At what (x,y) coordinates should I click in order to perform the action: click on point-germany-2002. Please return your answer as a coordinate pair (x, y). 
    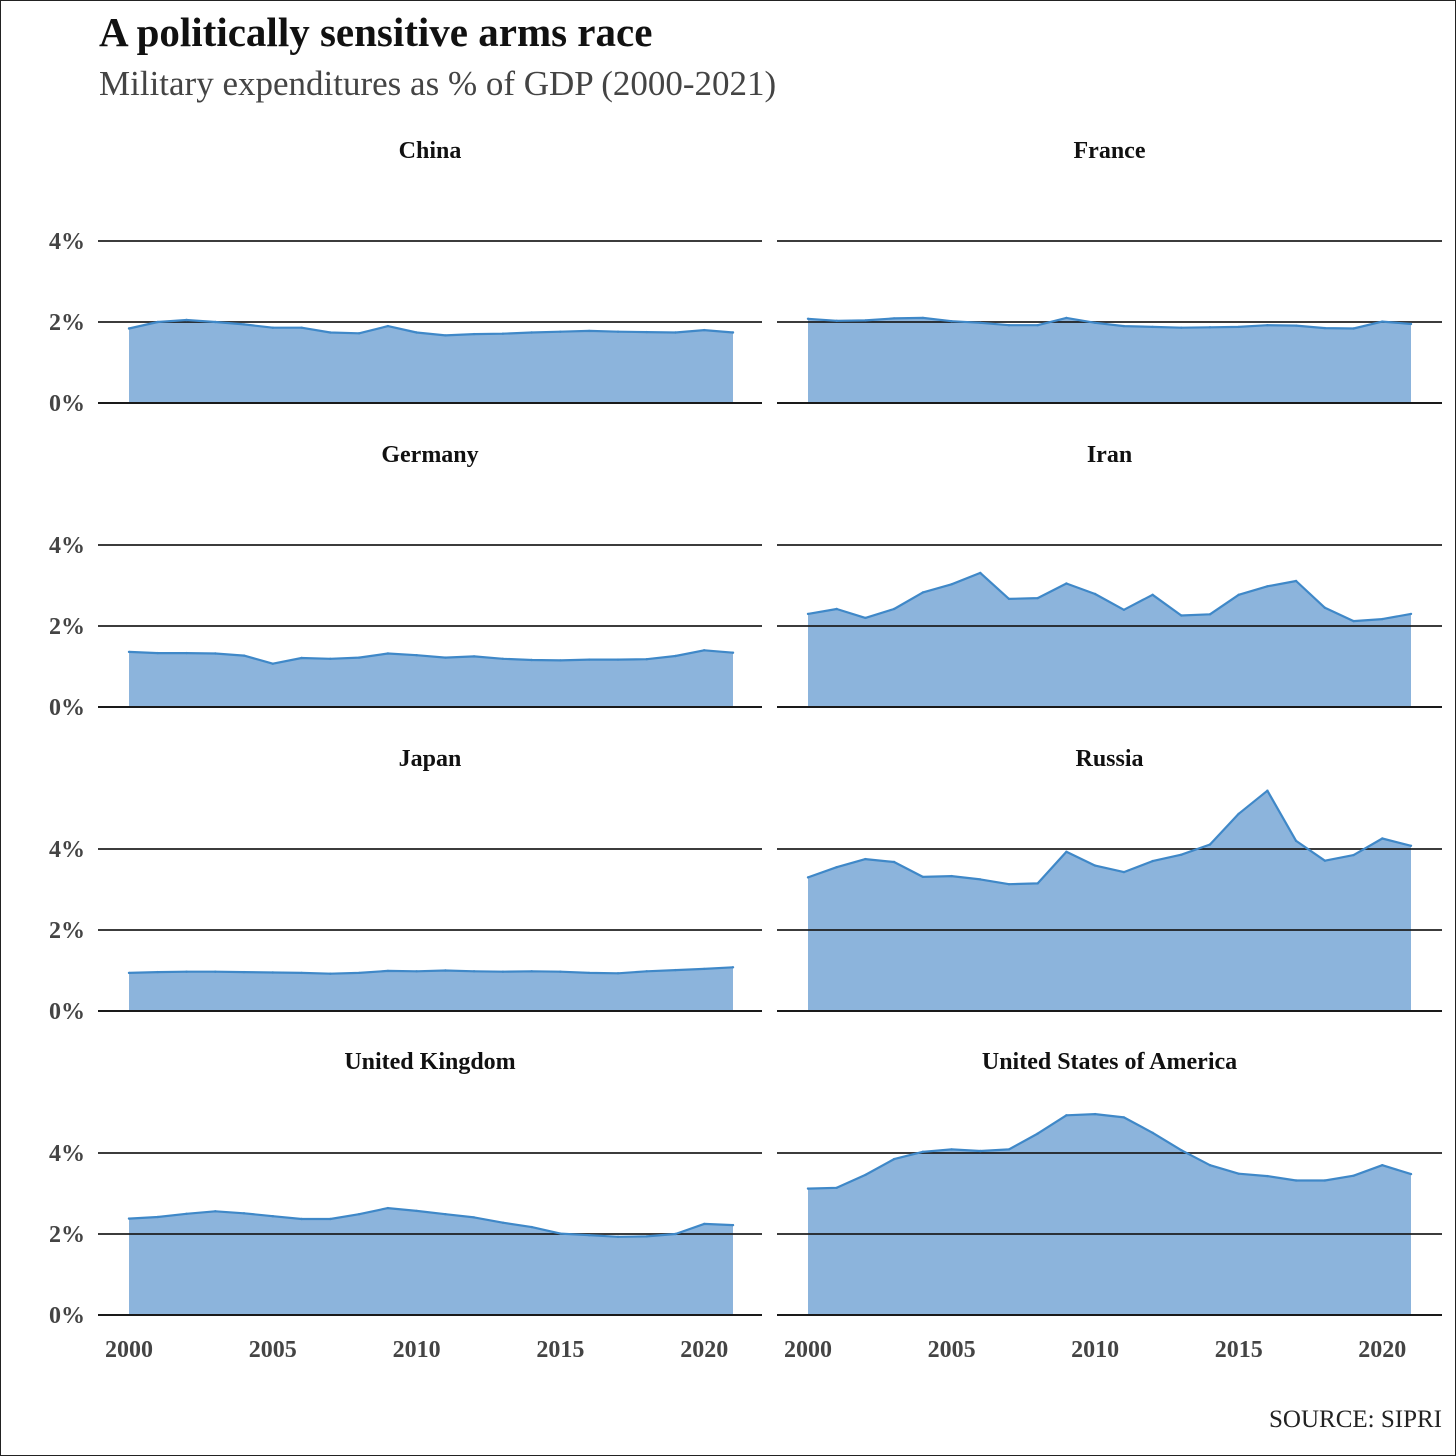
    Looking at the image, I should click on (186, 653).